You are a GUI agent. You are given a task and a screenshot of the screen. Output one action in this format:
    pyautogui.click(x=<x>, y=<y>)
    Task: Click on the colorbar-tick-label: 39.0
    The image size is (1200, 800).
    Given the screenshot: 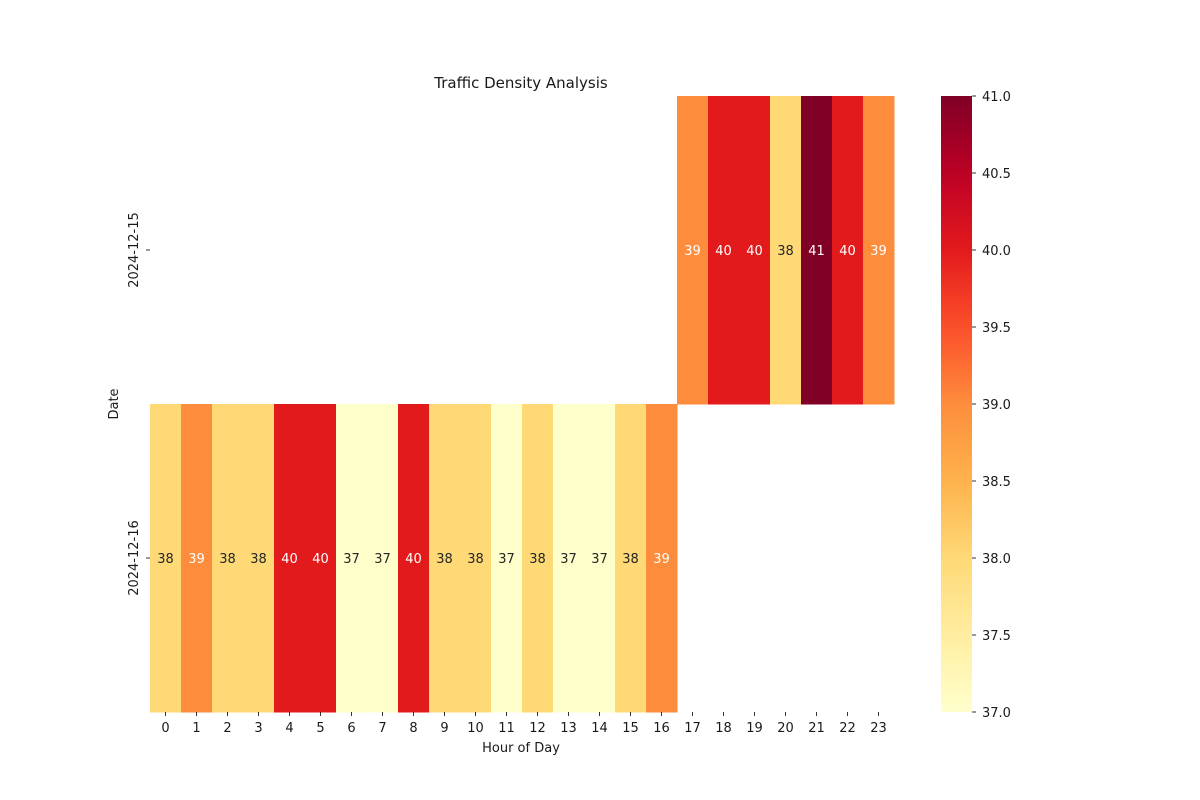 What is the action you would take?
    pyautogui.click(x=996, y=405)
    